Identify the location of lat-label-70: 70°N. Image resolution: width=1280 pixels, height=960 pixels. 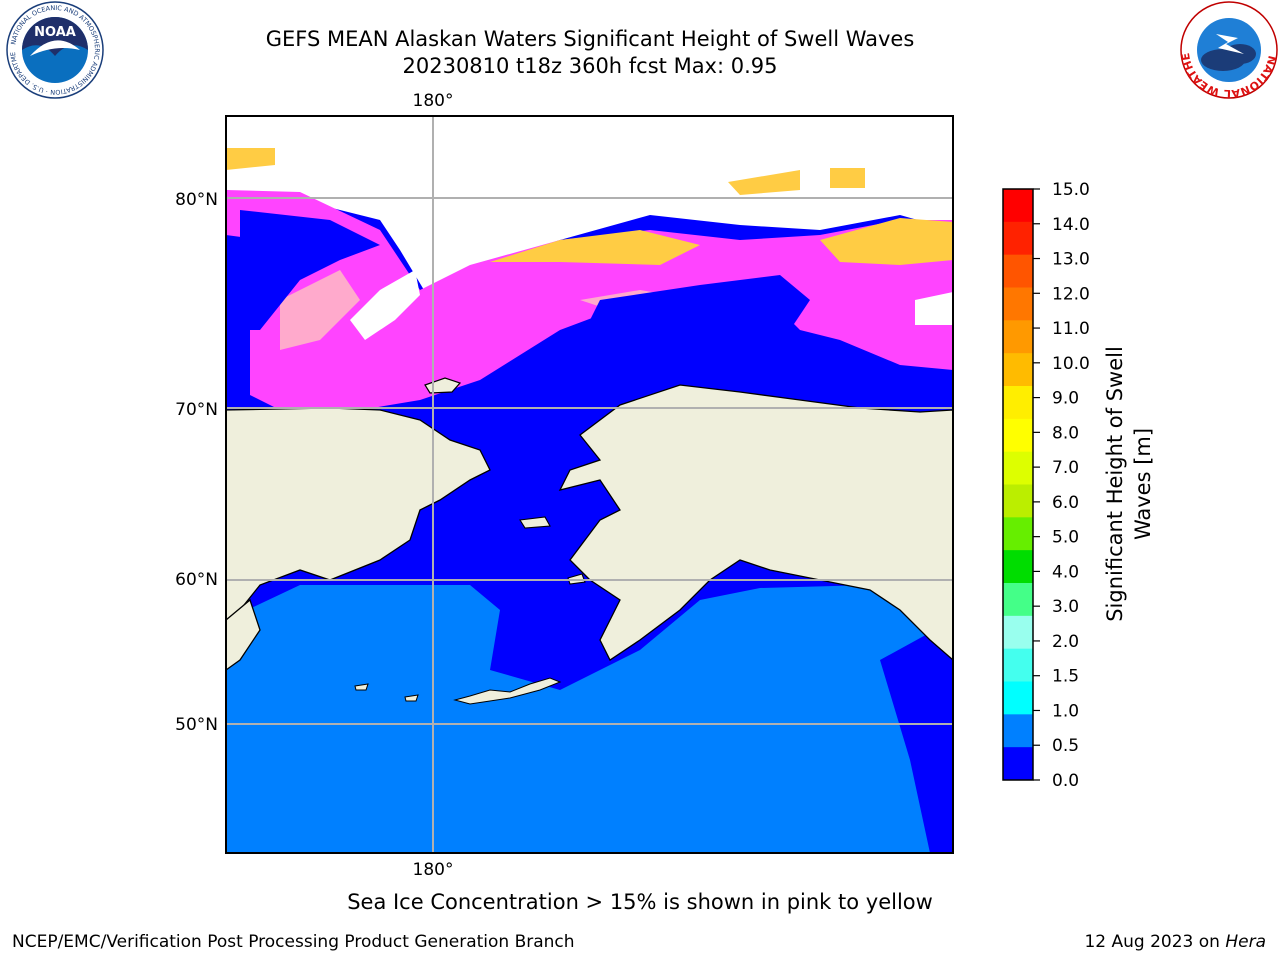
(196, 410).